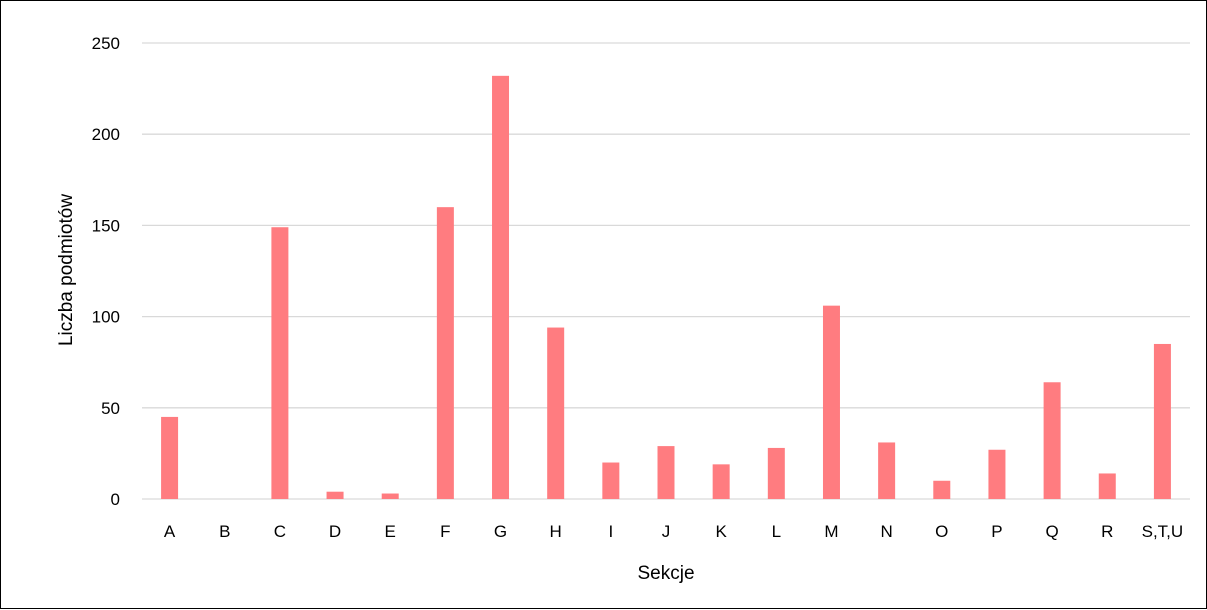 This screenshot has height=610, width=1207. What do you see at coordinates (942, 489) in the screenshot?
I see `bar-o` at bounding box center [942, 489].